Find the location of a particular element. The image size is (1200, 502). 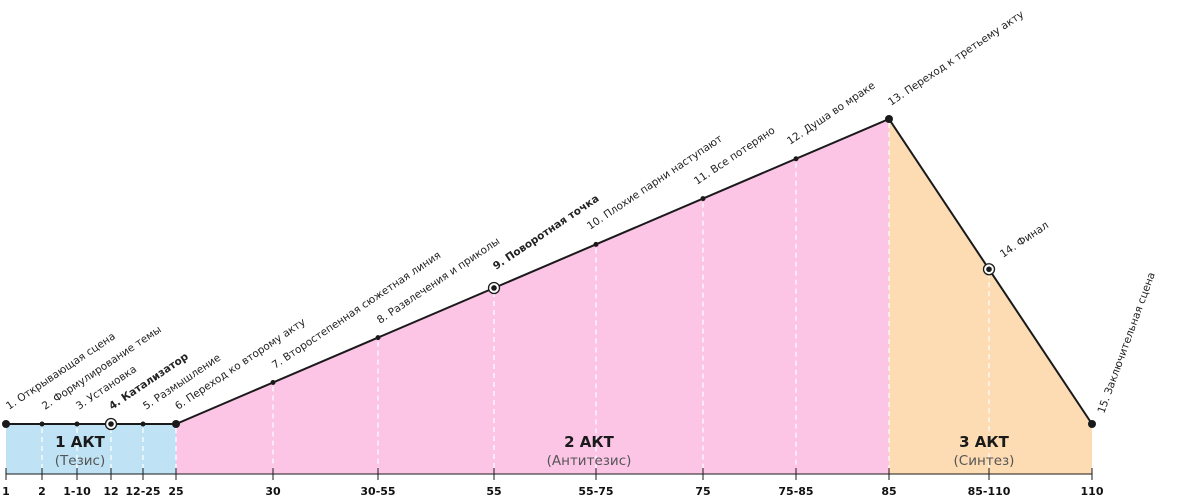

tick-label: 75 is located at coordinates (702, 491).